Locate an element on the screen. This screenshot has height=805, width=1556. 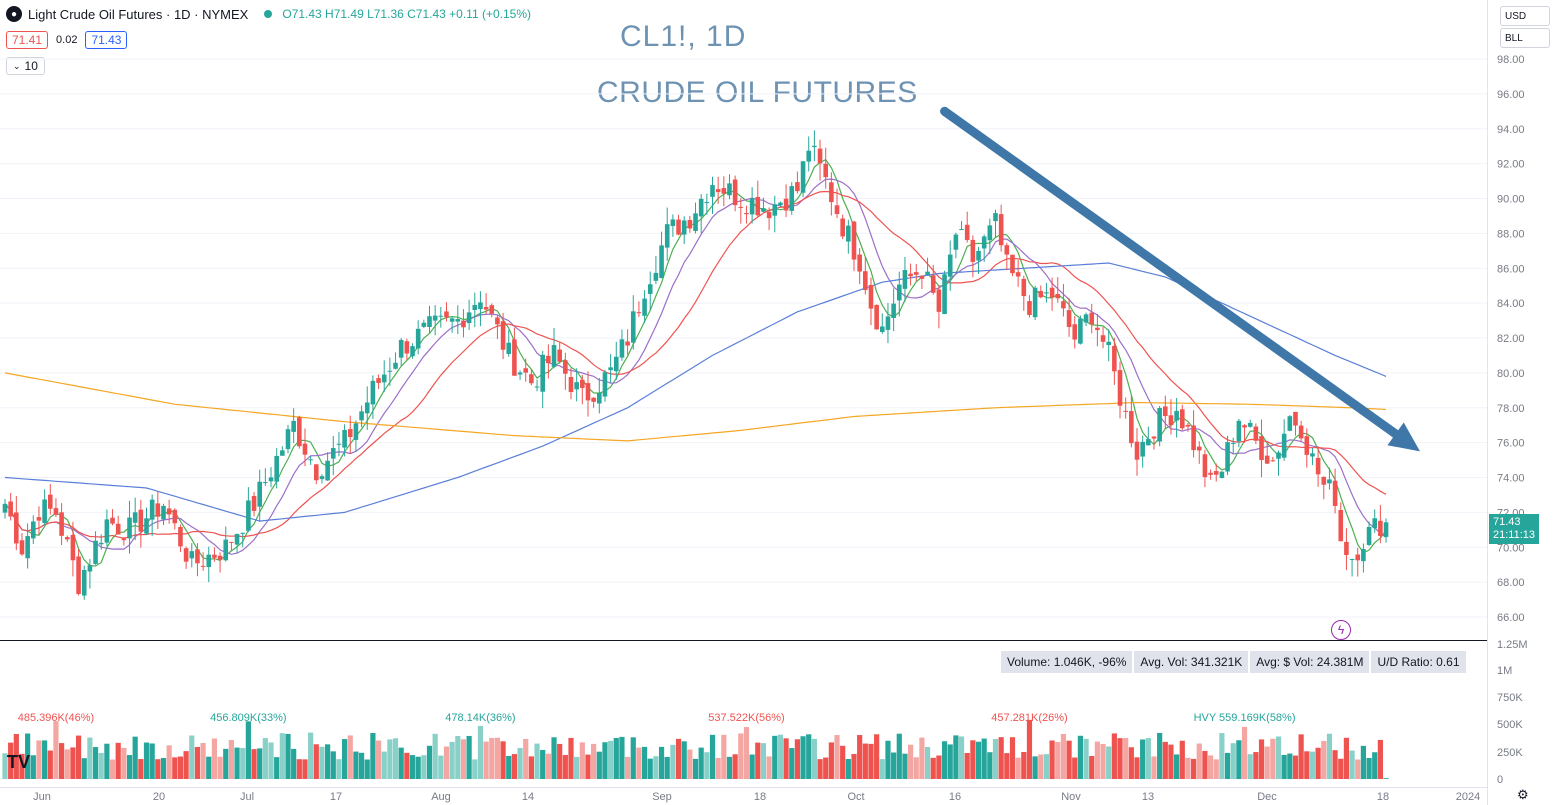
unit-selector: BLL is located at coordinates (1525, 38).